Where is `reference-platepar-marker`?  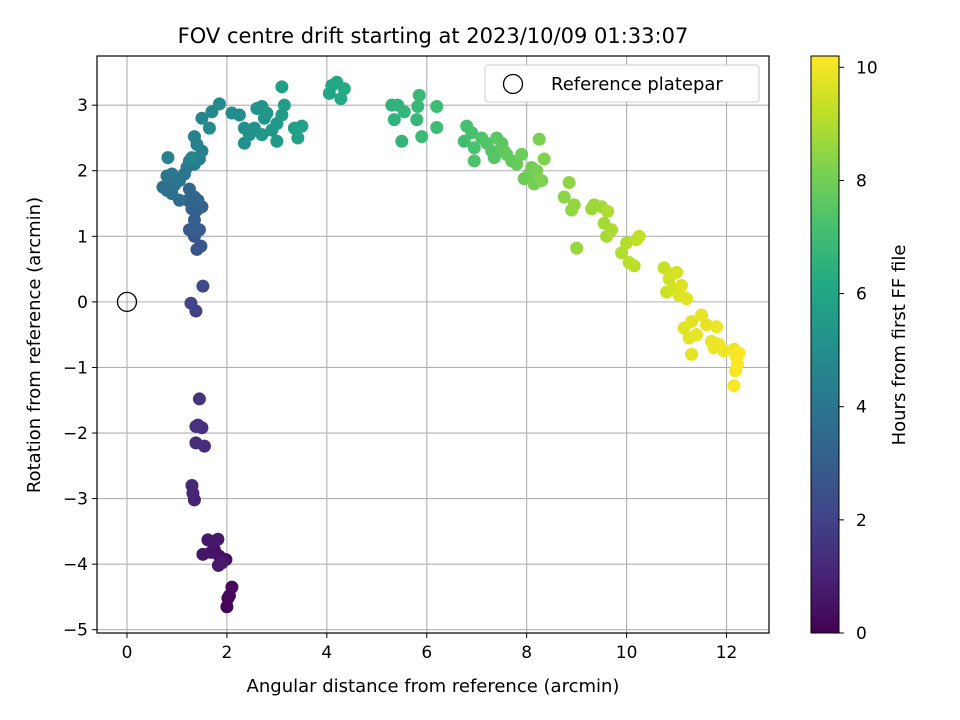
reference-platepar-marker is located at coordinates (127, 302).